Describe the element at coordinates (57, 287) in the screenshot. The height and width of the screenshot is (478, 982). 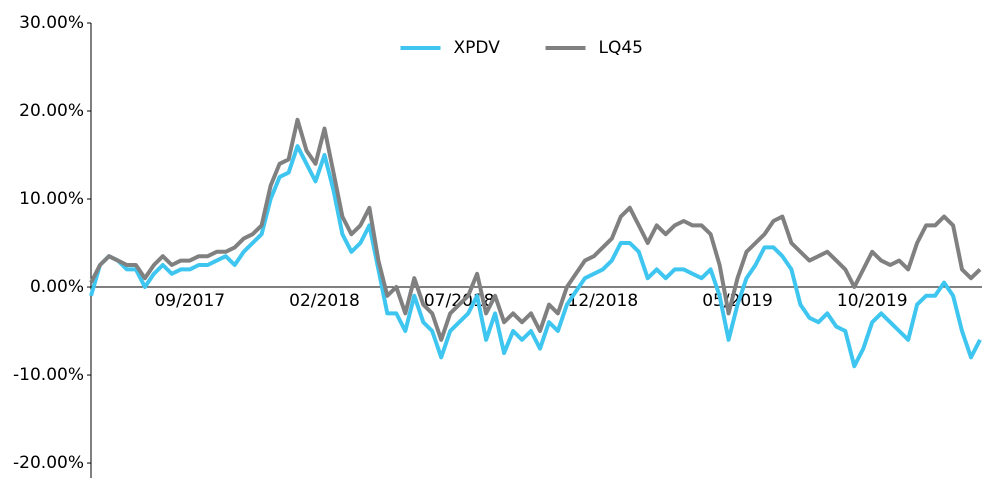
I see `y-tick-label: 0.00%` at that location.